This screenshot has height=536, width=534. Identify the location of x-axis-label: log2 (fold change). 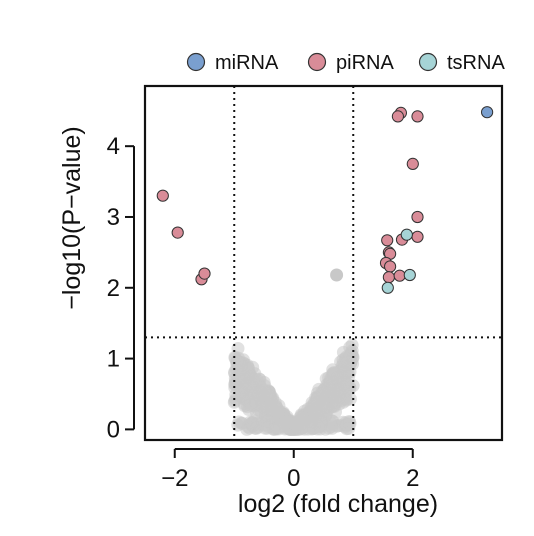
(338, 504).